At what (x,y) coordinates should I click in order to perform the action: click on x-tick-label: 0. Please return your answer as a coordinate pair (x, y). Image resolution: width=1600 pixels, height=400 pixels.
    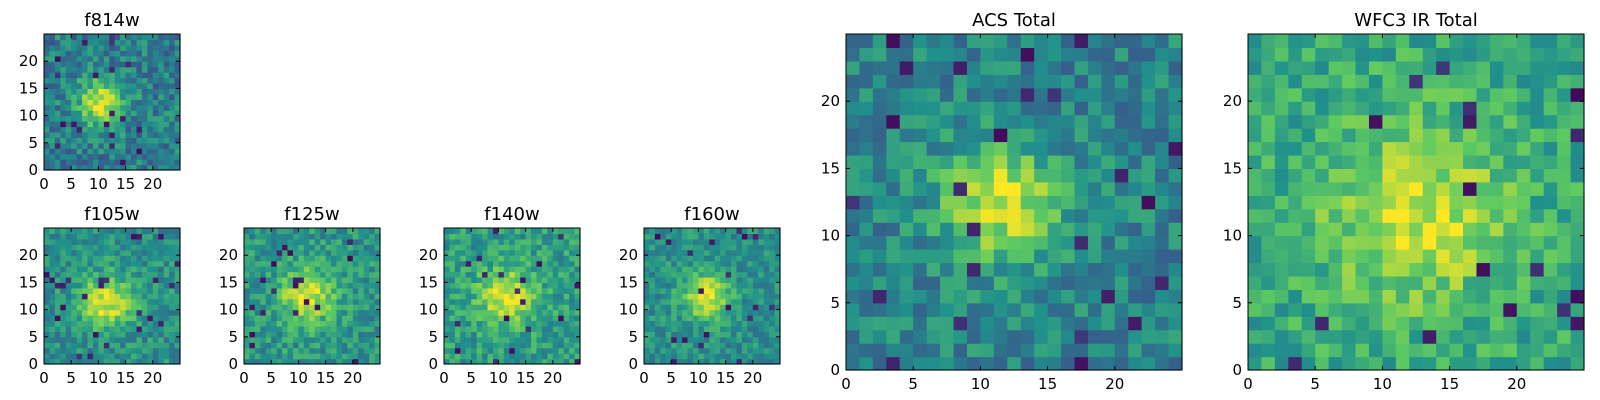
    Looking at the image, I should click on (1248, 384).